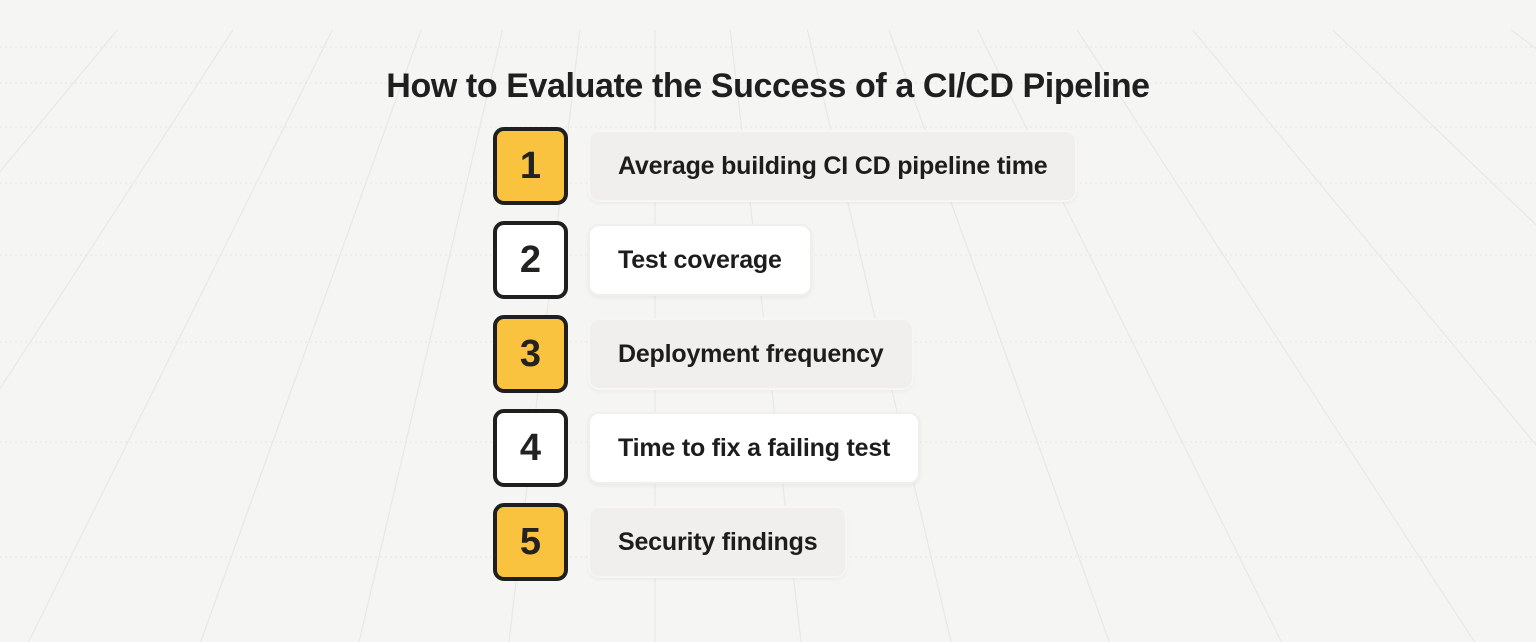 This screenshot has width=1536, height=642. I want to click on metric-number: 5, so click(530, 541).